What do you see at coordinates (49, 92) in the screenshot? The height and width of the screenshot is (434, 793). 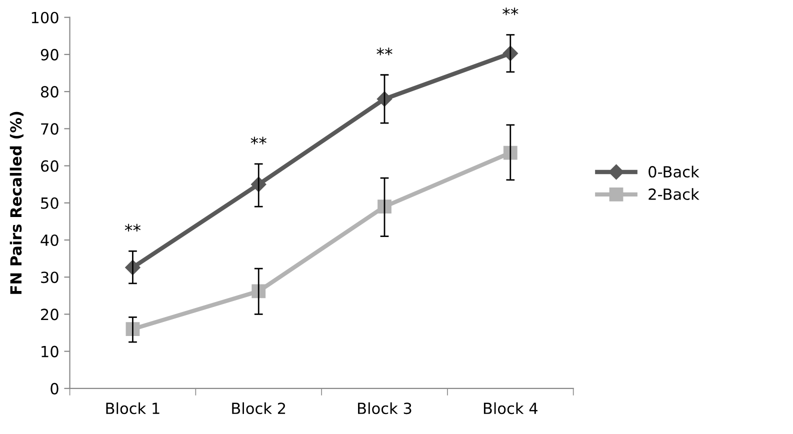 I see `y-tick-label: 80` at bounding box center [49, 92].